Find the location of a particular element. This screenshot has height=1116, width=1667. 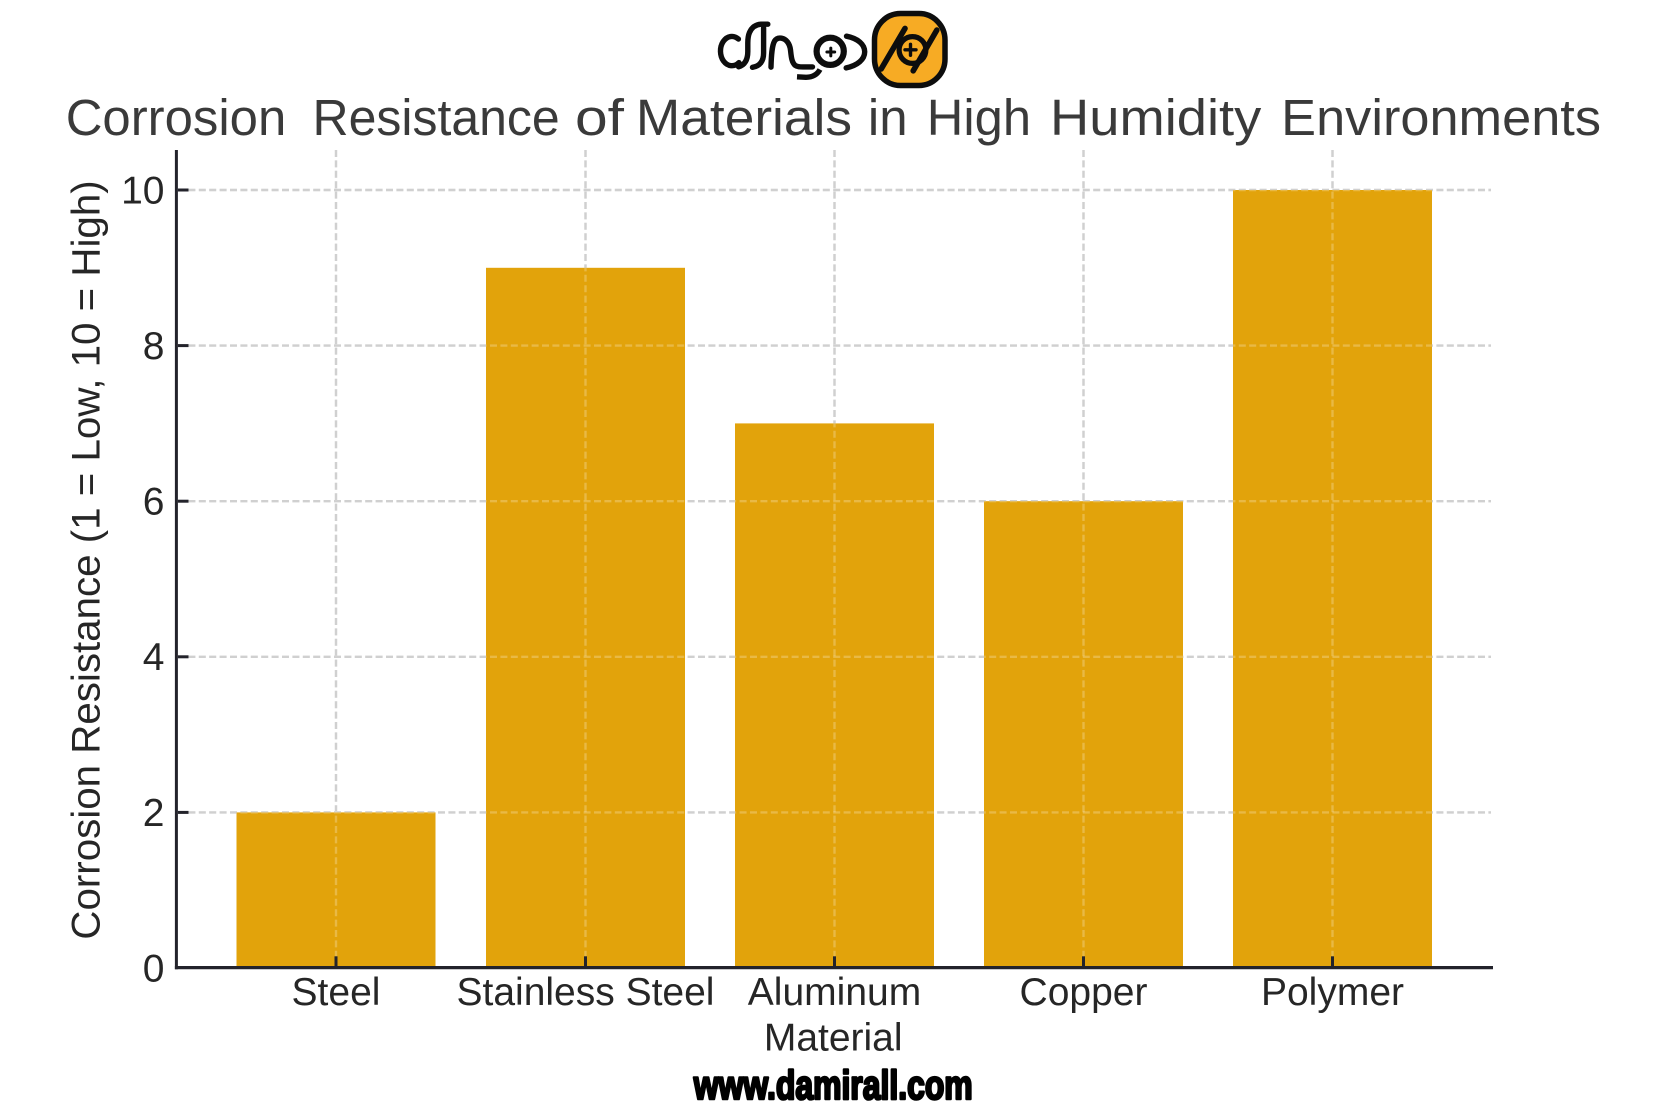

svg-text: 4 is located at coordinates (154, 657).